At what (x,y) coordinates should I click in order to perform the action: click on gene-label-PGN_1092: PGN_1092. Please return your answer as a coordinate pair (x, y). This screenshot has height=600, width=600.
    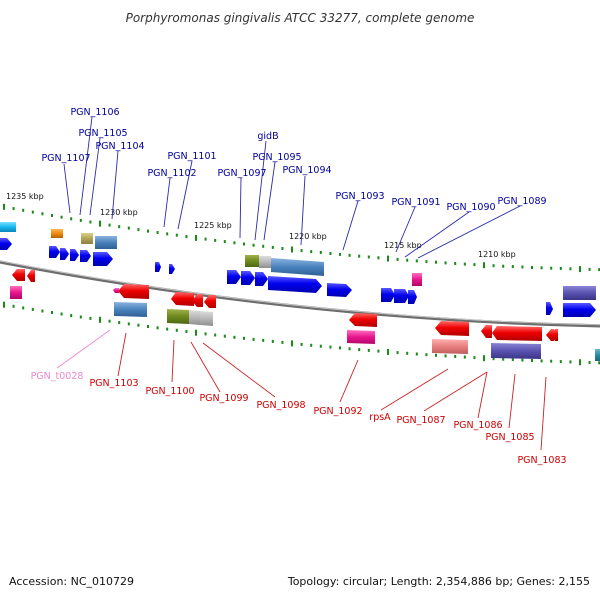
    Looking at the image, I should click on (337, 411).